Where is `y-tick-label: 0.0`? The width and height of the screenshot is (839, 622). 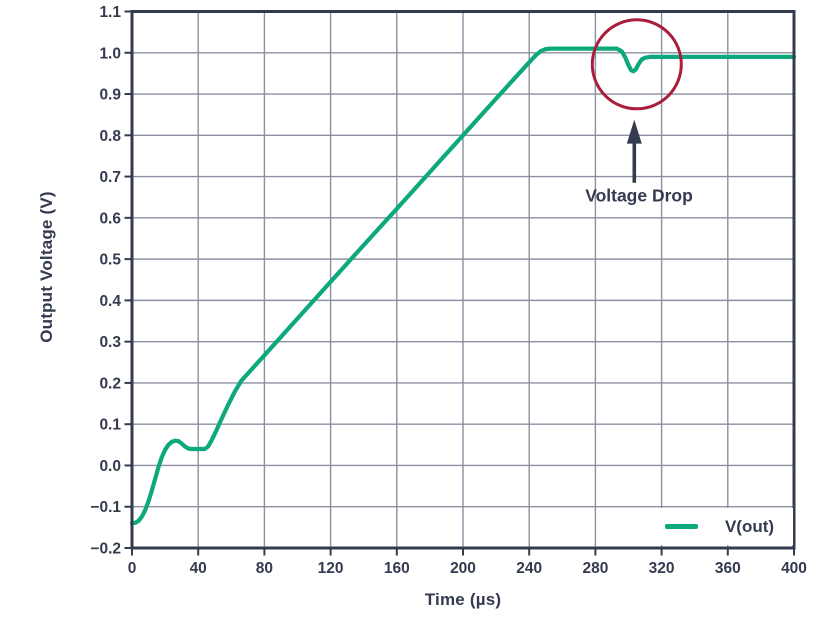
y-tick-label: 0.0 is located at coordinates (110, 466).